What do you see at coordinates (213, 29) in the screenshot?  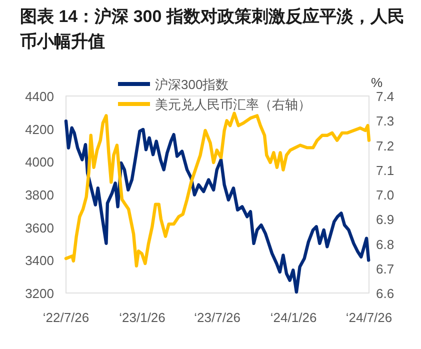 I see `chart-title: 图表 14：沪深 300 指数对政策刺激反应平淡，人民币小幅升值` at bounding box center [213, 29].